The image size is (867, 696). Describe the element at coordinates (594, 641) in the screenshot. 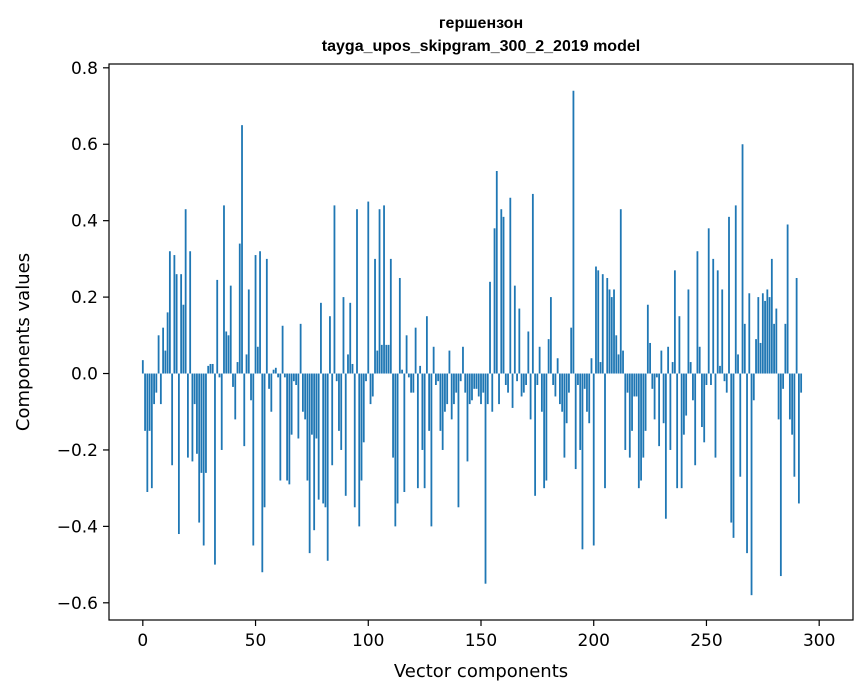

I see `x-tick-label: 200` at that location.